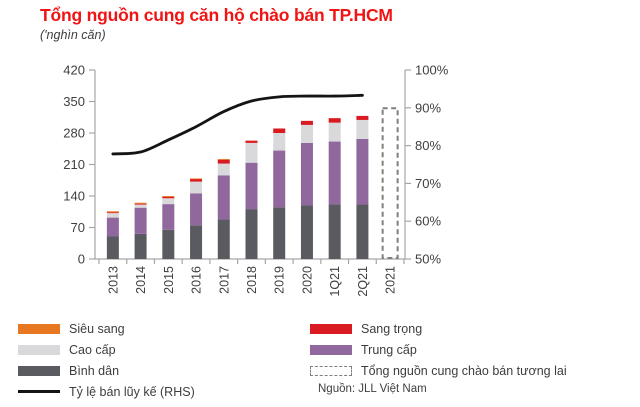 This screenshot has width=640, height=407. Describe the element at coordinates (428, 259) in the screenshot. I see `right-axis-tick-label: 50%` at that location.